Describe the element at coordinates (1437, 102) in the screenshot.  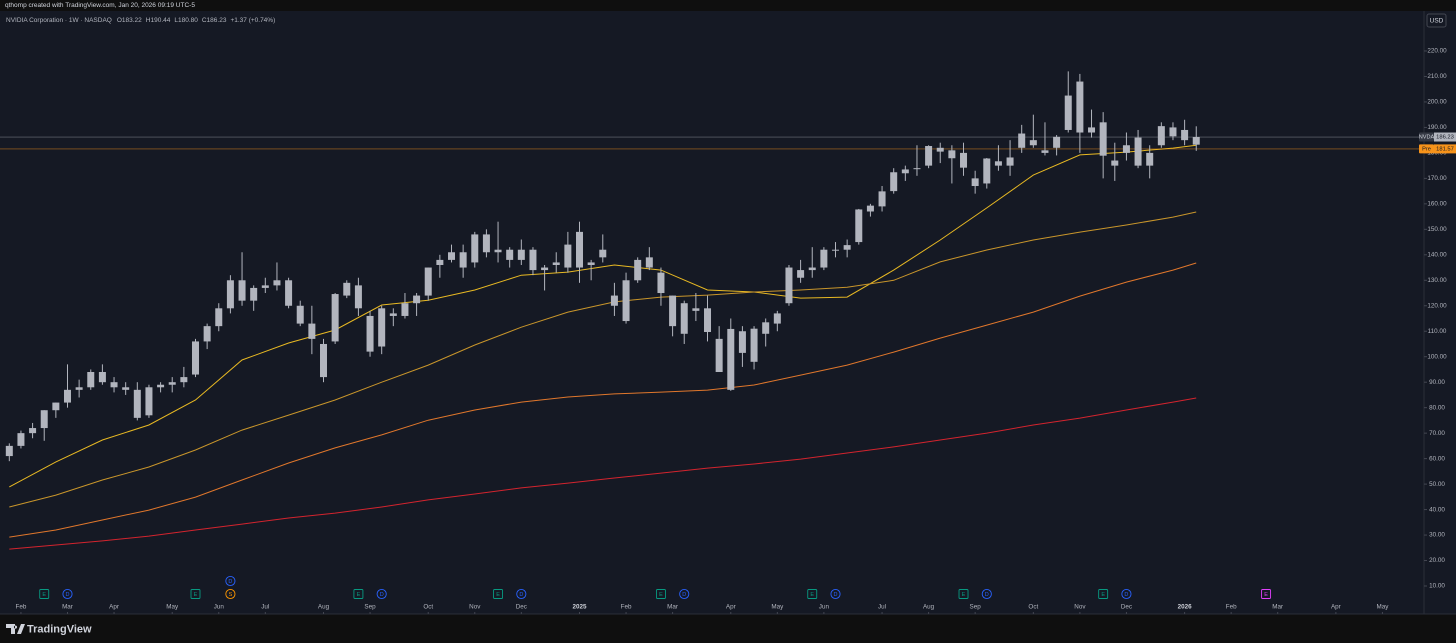
I see `y-tick-label: 200.00` at that location.